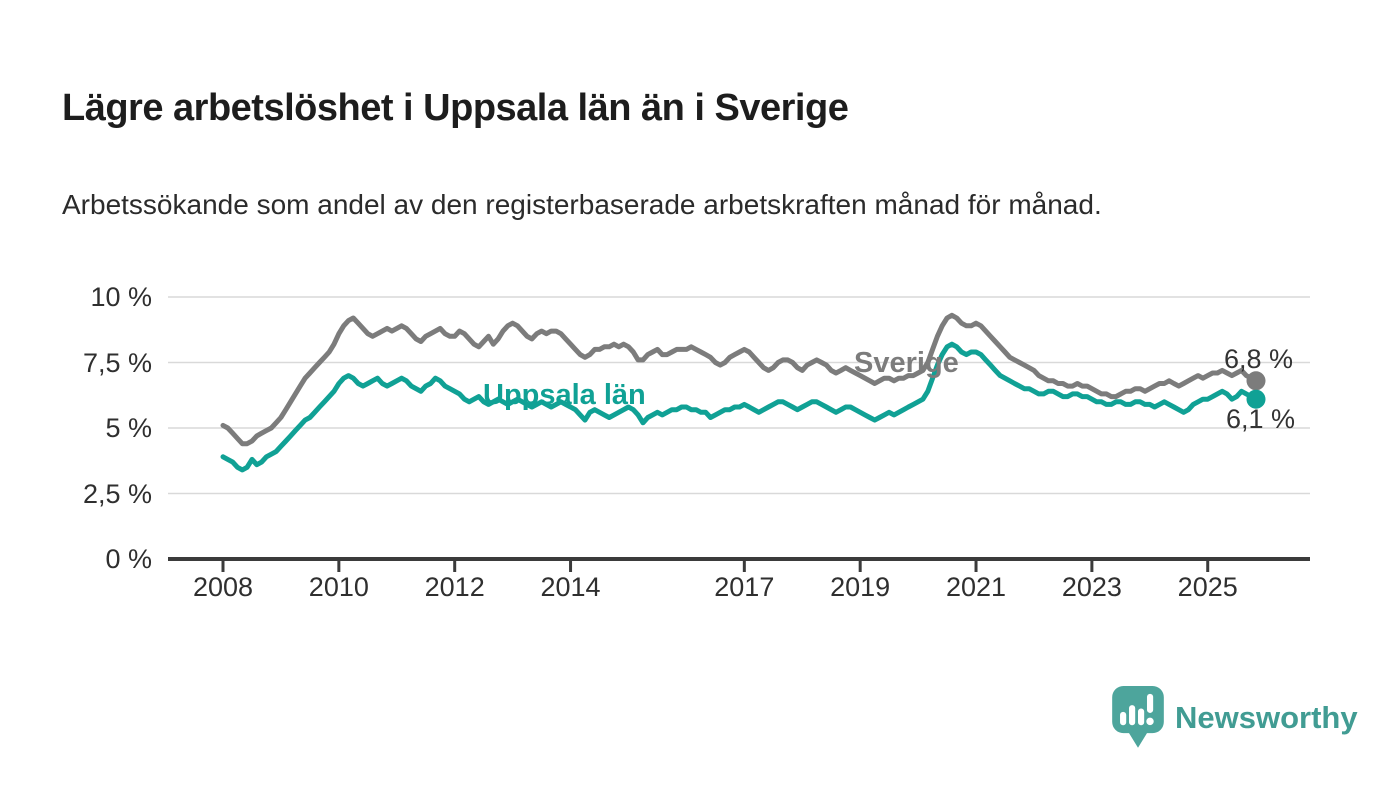 This screenshot has height=794, width=1400. I want to click on newsworthy-branding: Newsworthy, so click(1235, 718).